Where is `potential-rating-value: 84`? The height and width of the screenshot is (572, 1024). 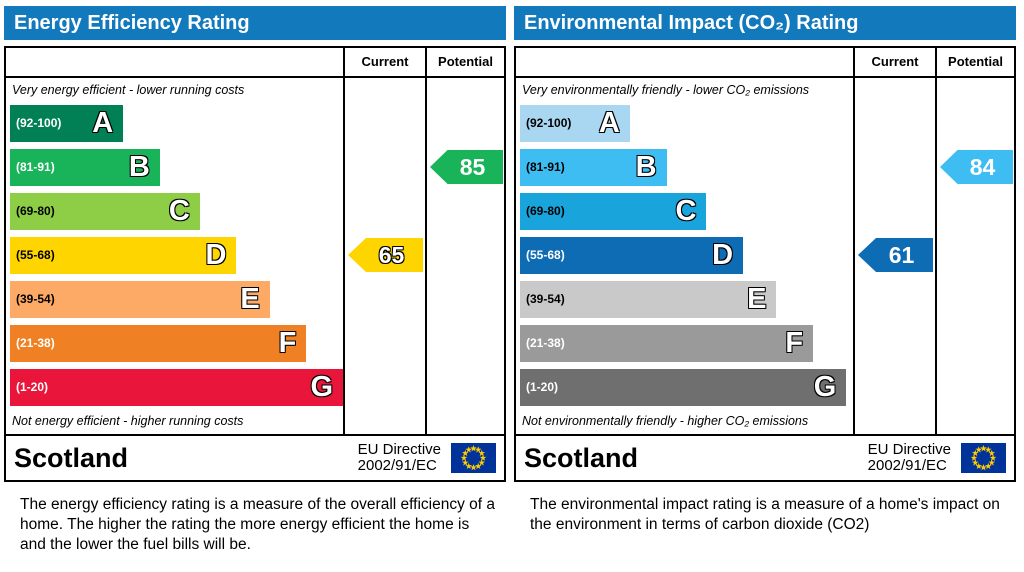
potential-rating-value: 84 is located at coordinates (982, 166).